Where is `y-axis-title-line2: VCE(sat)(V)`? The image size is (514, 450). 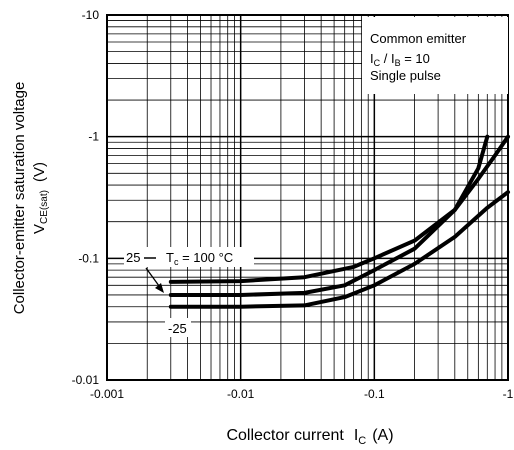
y-axis-title-line2: VCE(sat)(V) is located at coordinates (40, 198).